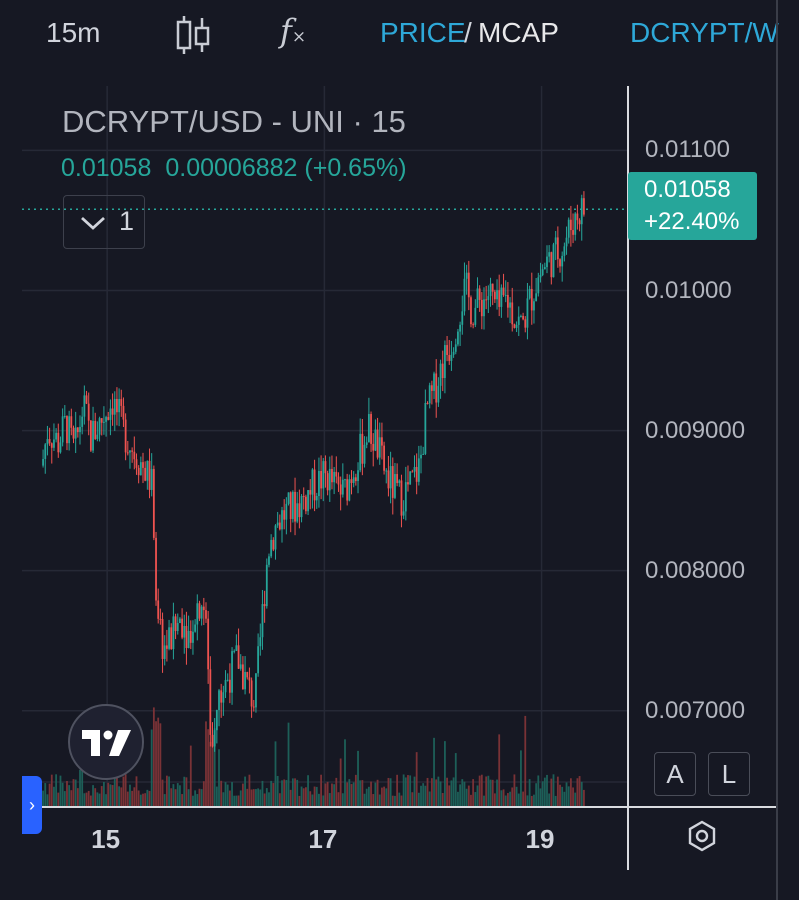 The height and width of the screenshot is (900, 799). Describe the element at coordinates (702, 836) in the screenshot. I see `settings-icon` at that location.